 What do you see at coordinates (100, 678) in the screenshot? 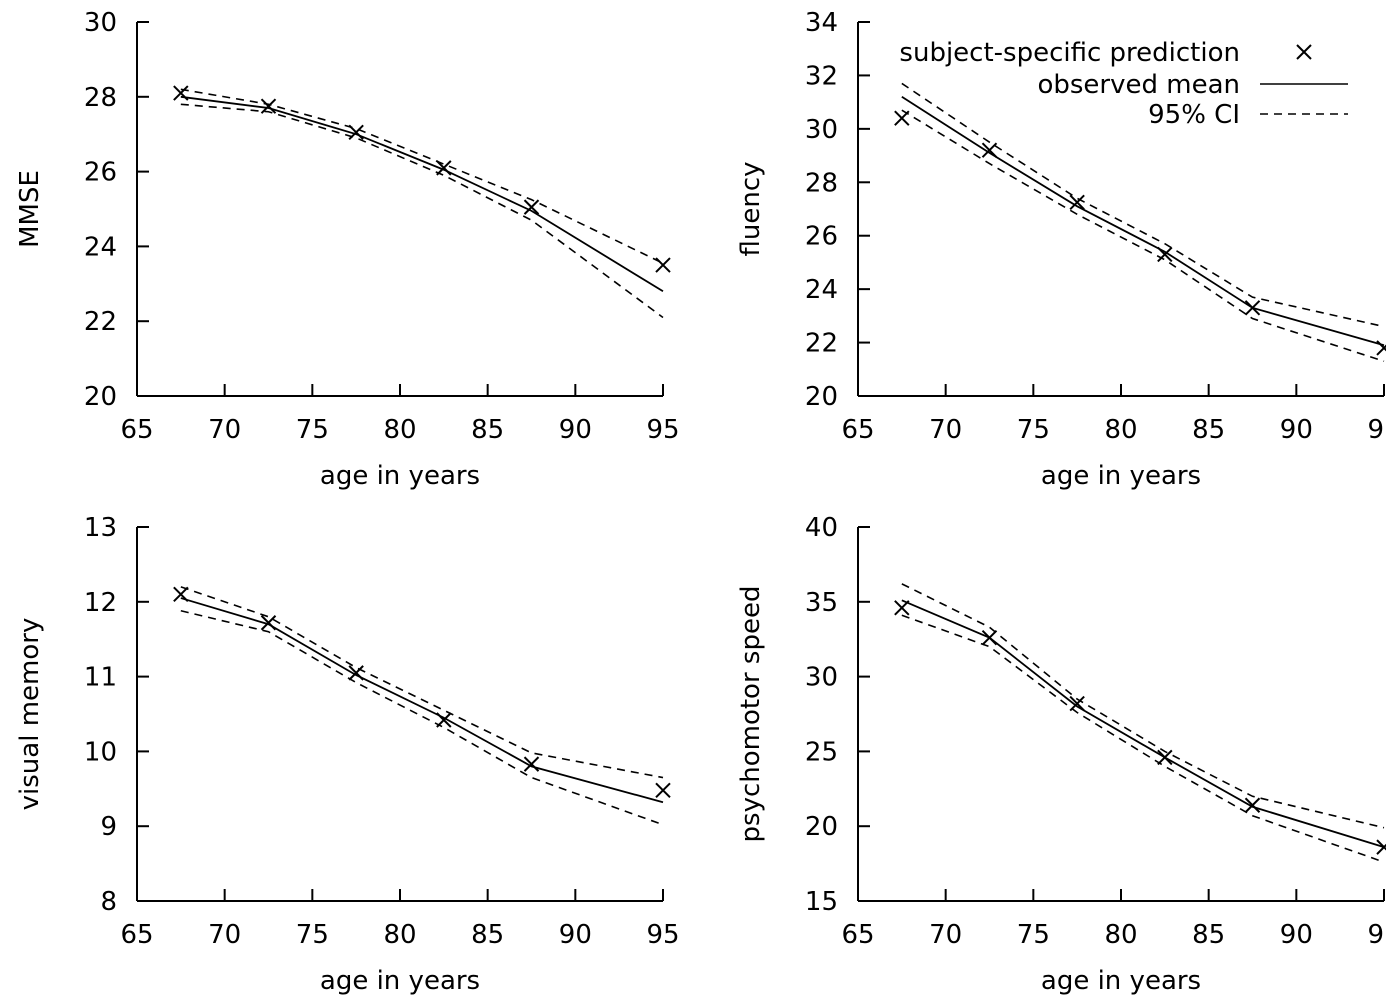
I see `y-tick-label: 11` at bounding box center [100, 678].